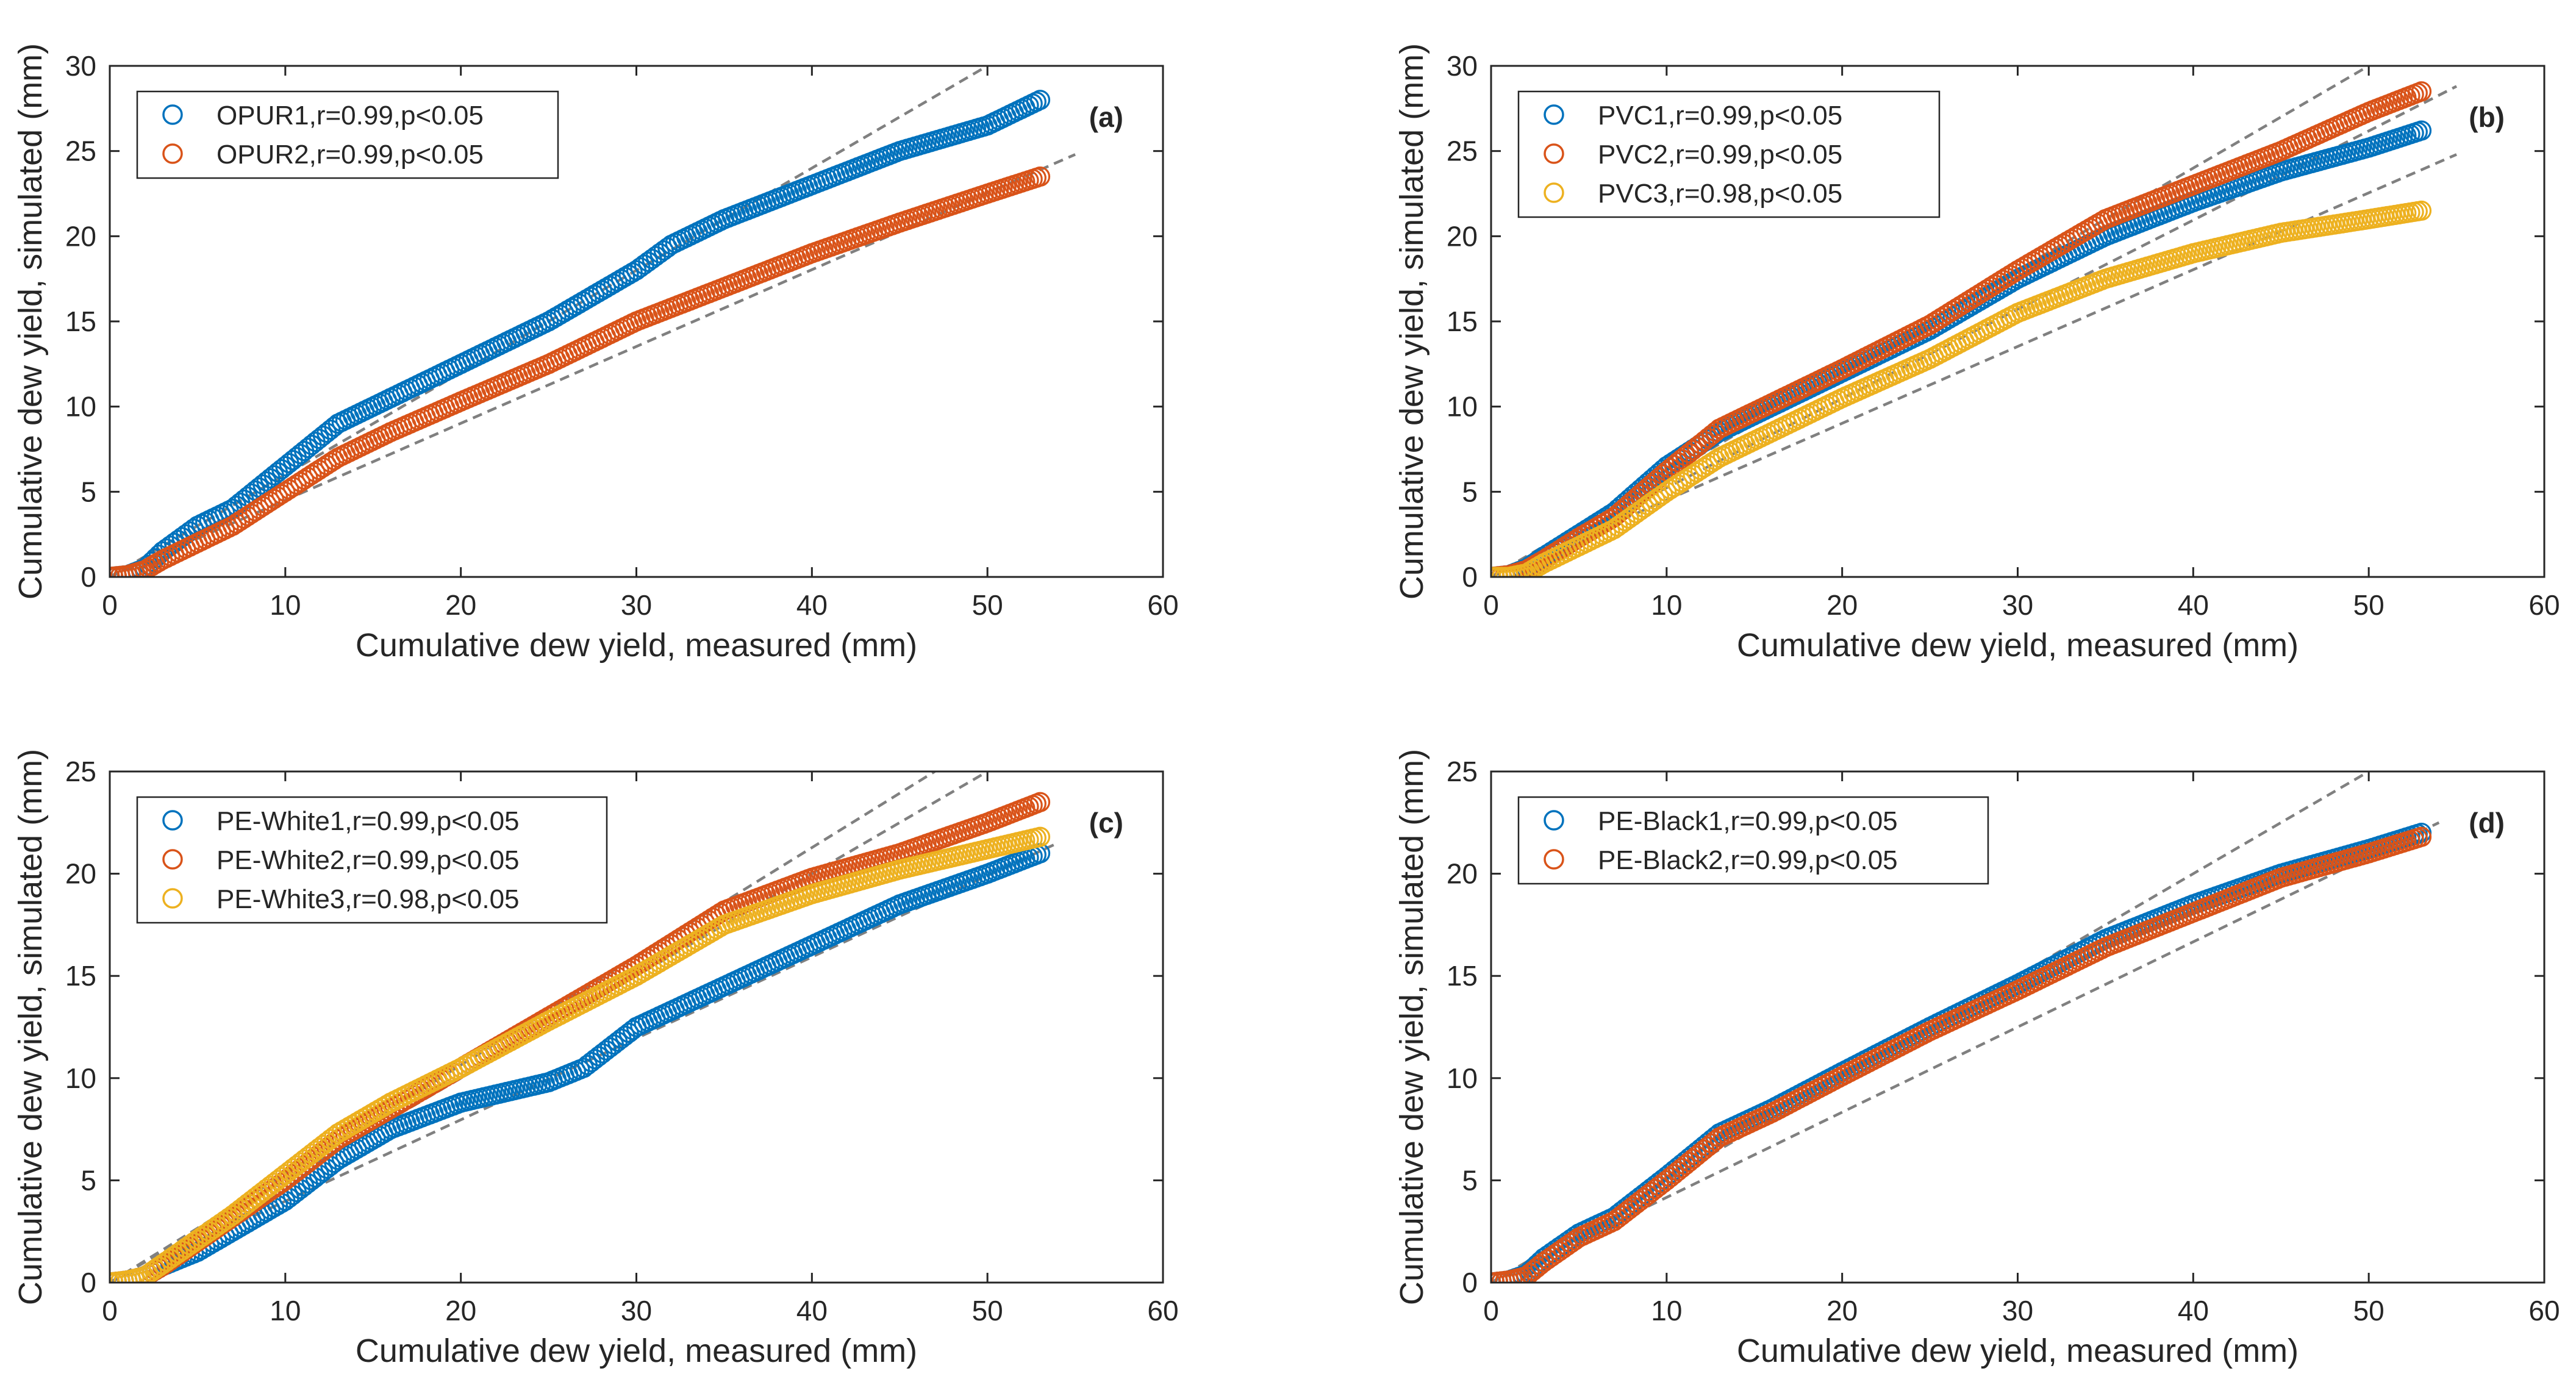  Describe the element at coordinates (2487, 823) in the screenshot. I see `panel-label: (d)` at that location.